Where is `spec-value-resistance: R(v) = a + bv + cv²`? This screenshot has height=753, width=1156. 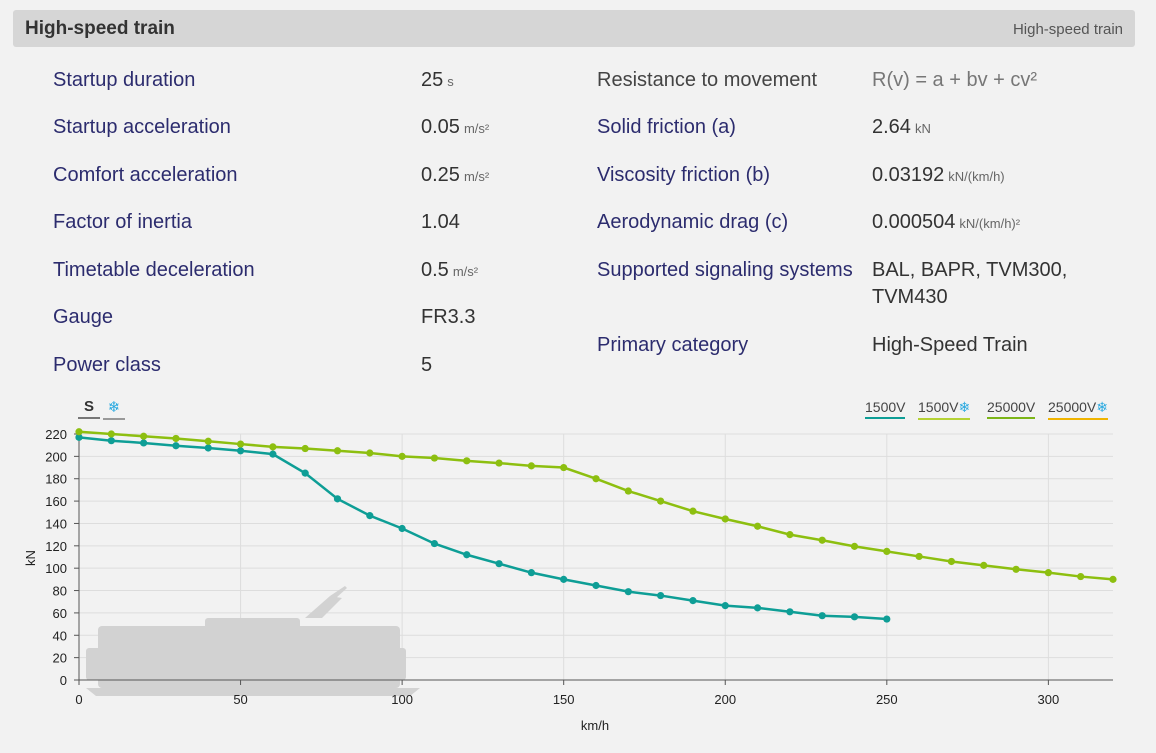
spec-value-resistance: R(v) = a + bv + cv² is located at coordinates (955, 80).